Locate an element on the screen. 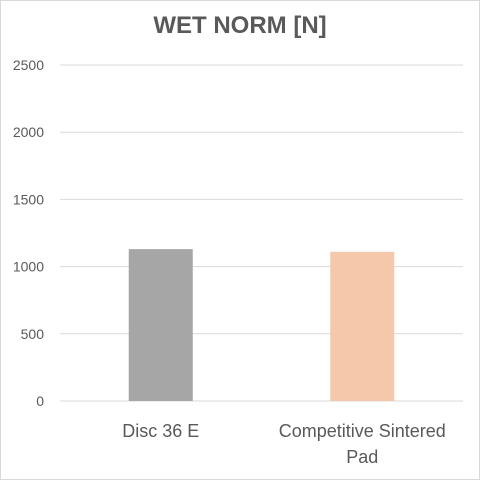 The width and height of the screenshot is (480, 480). y-tick-label: 0 is located at coordinates (40, 401).